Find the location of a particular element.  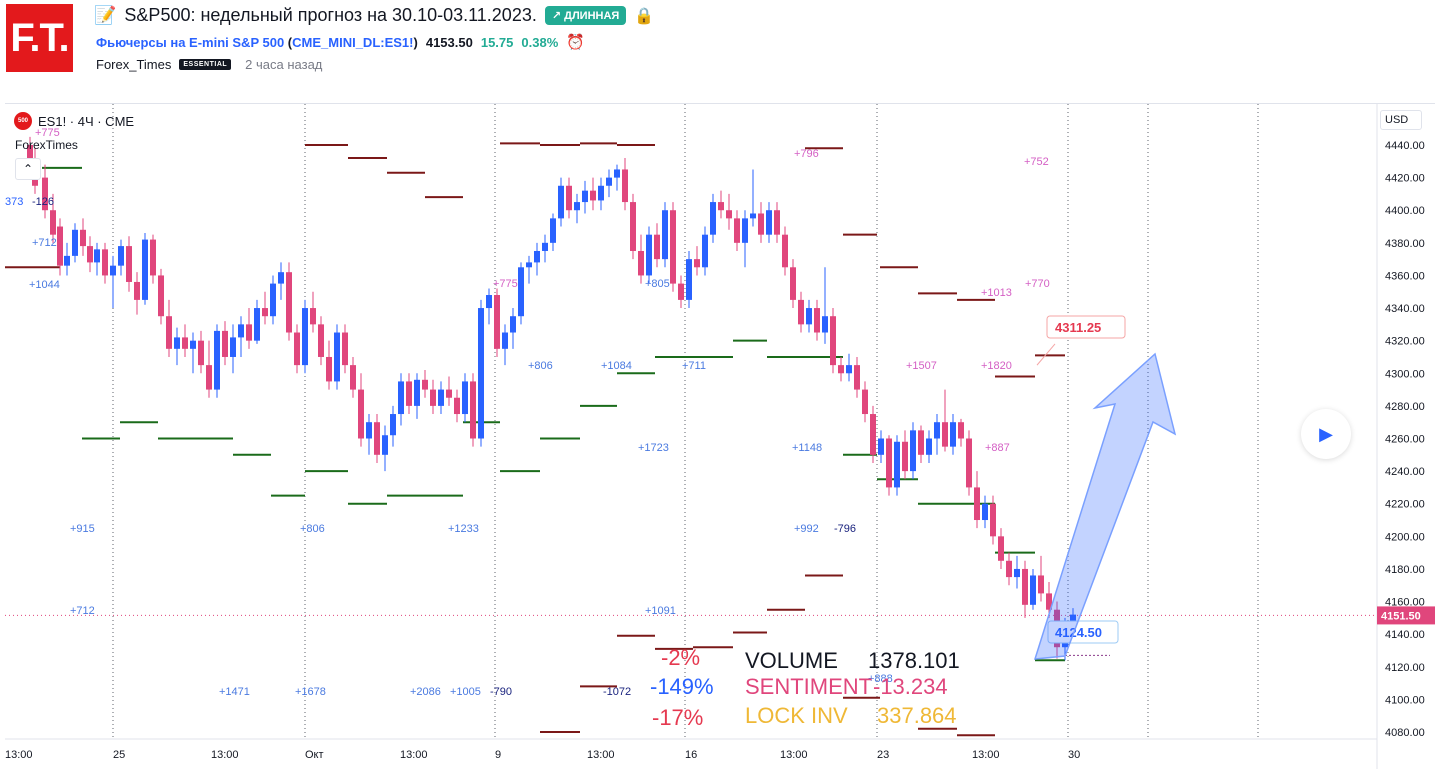

indicator-name: ForexTimes is located at coordinates (46, 145).